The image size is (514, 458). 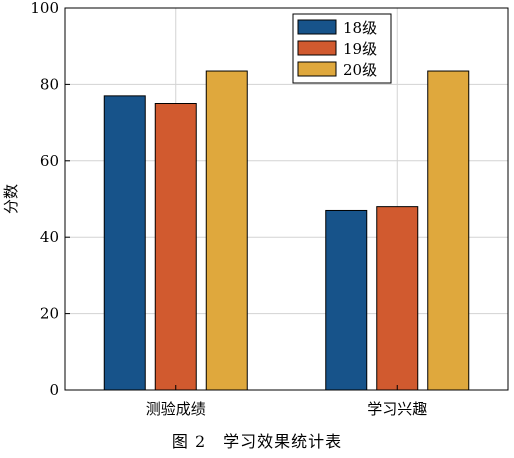 What do you see at coordinates (448, 230) in the screenshot?
I see `bar-20级-学习兴趣` at bounding box center [448, 230].